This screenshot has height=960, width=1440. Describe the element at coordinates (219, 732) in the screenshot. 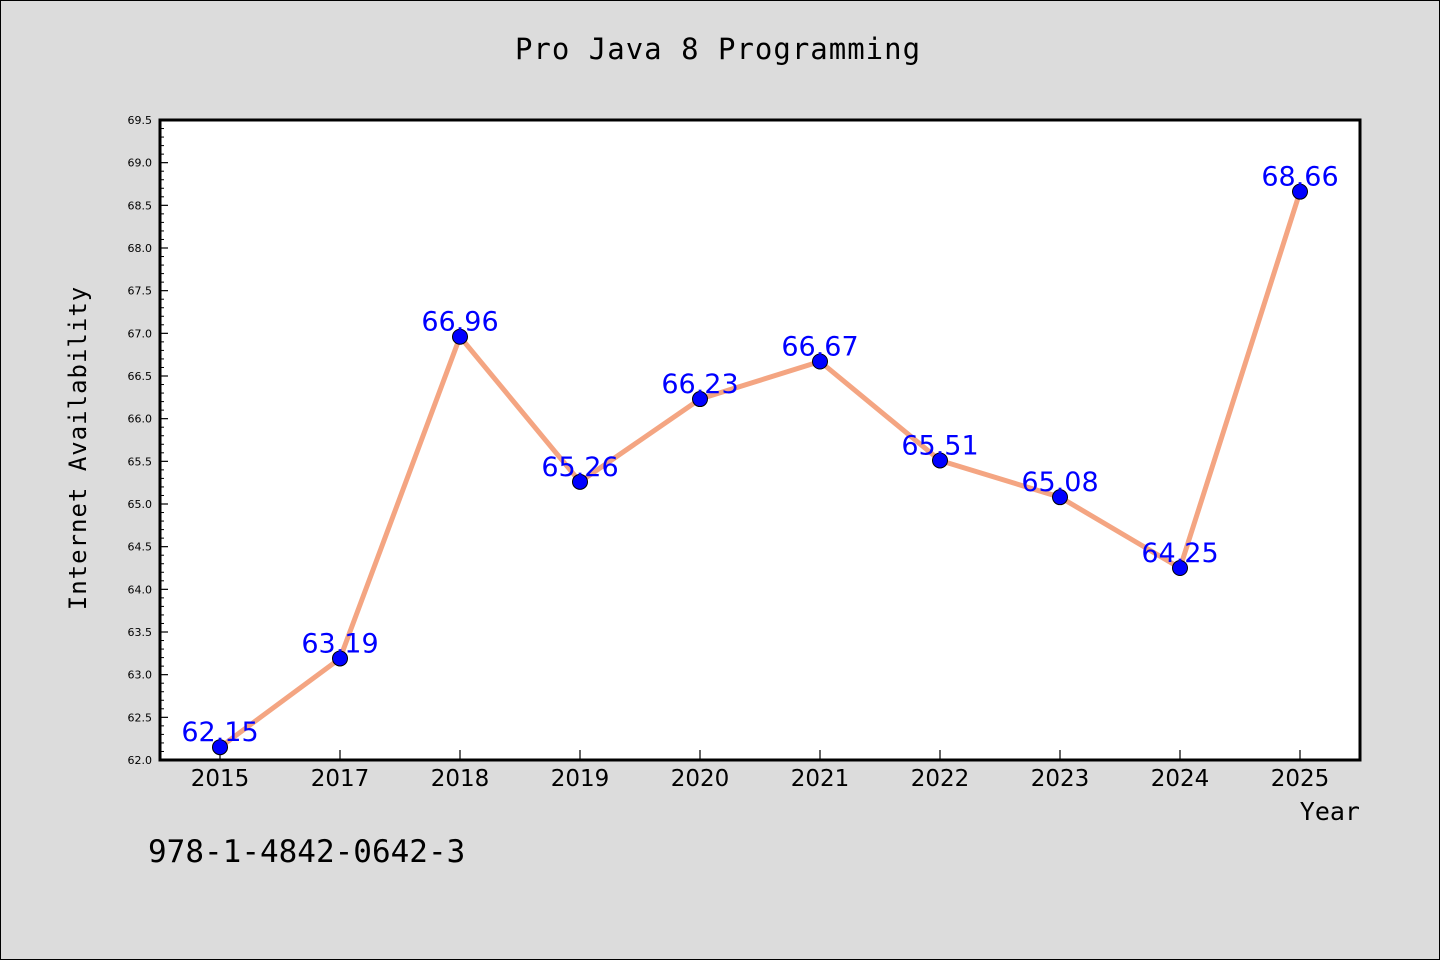

I see `data-label: 62.15` at that location.